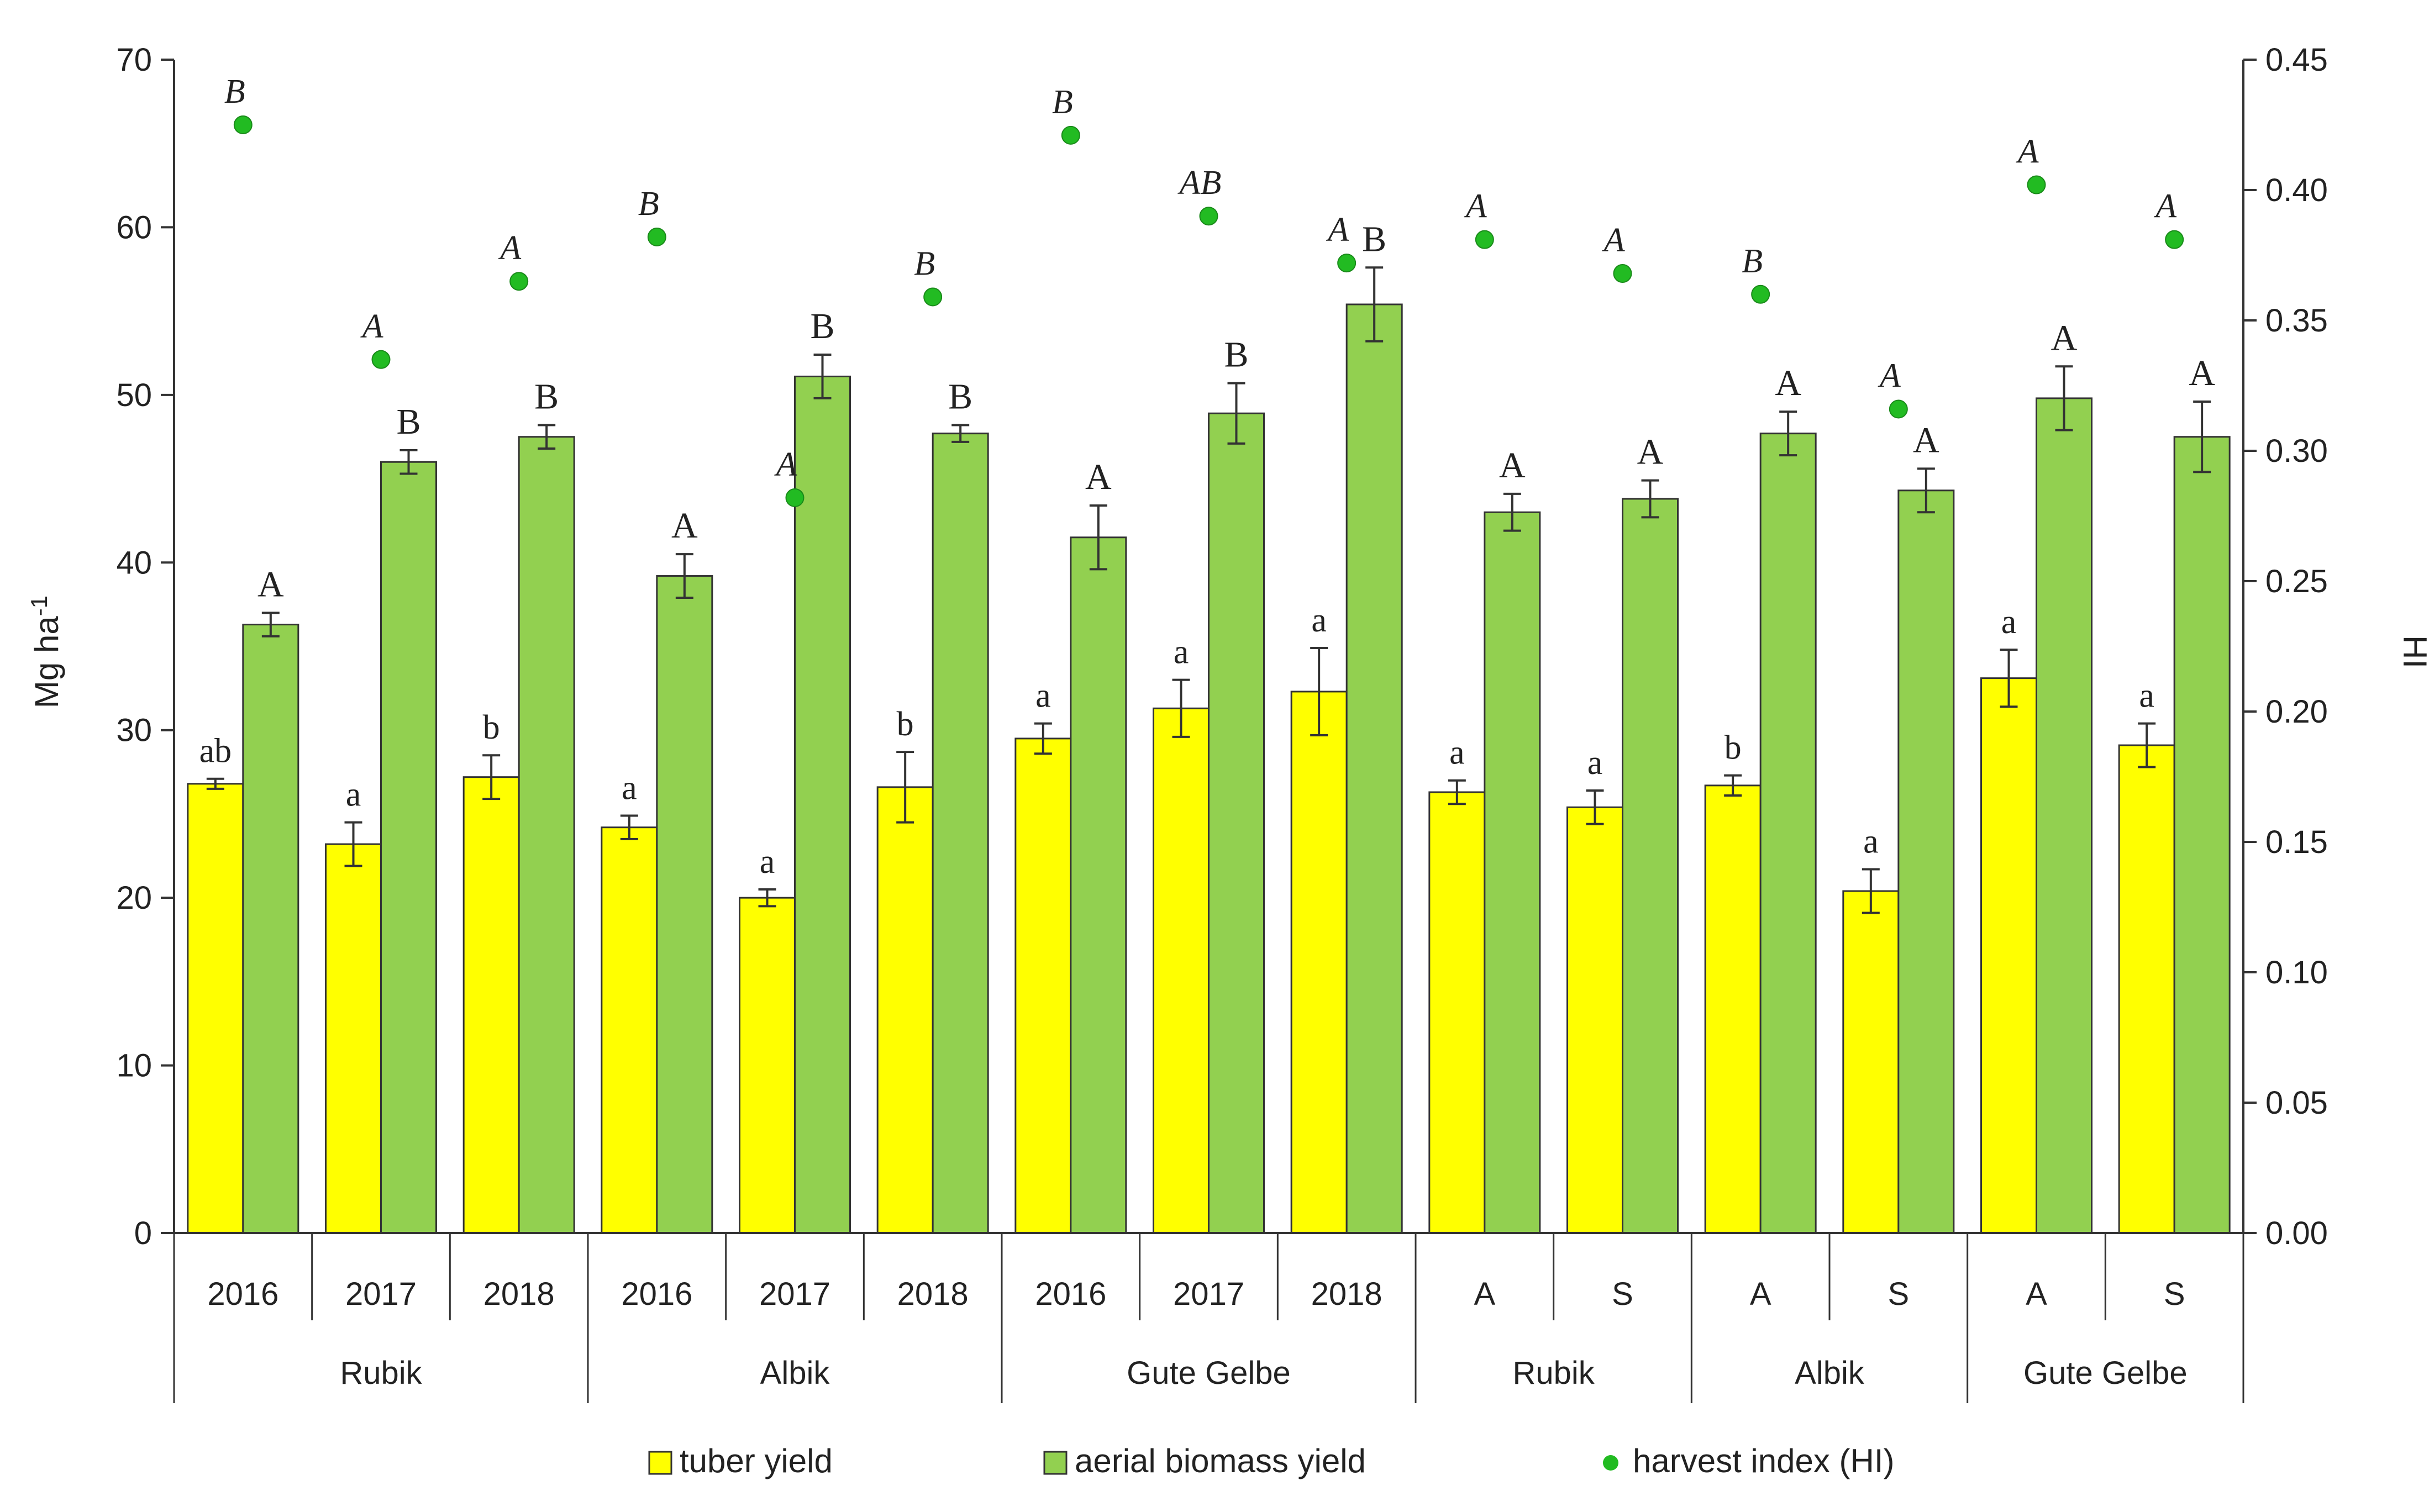 This screenshot has height=1512, width=2429. I want to click on y-tick-label: 60, so click(134, 227).